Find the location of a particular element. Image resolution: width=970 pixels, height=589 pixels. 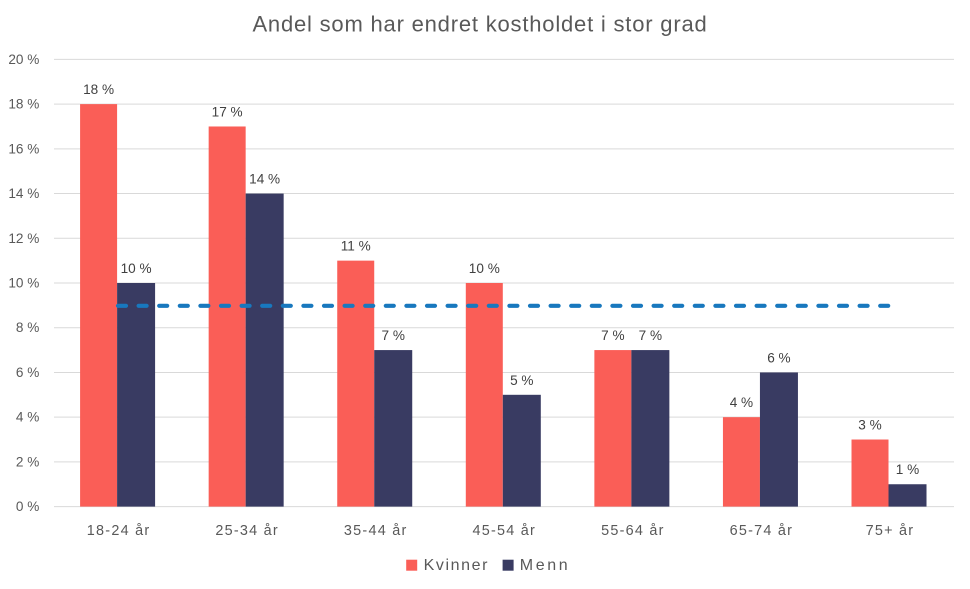

svg-text: 1 % is located at coordinates (907, 469).